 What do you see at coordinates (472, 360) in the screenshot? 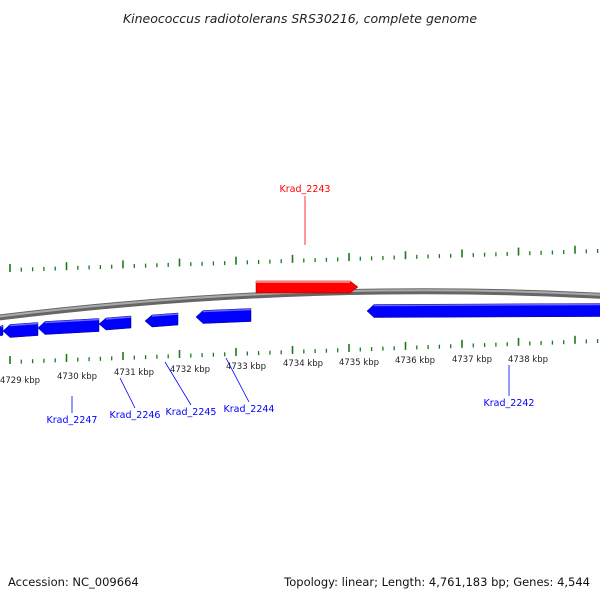
I see `tick-label: 4737 kbp` at bounding box center [472, 360].